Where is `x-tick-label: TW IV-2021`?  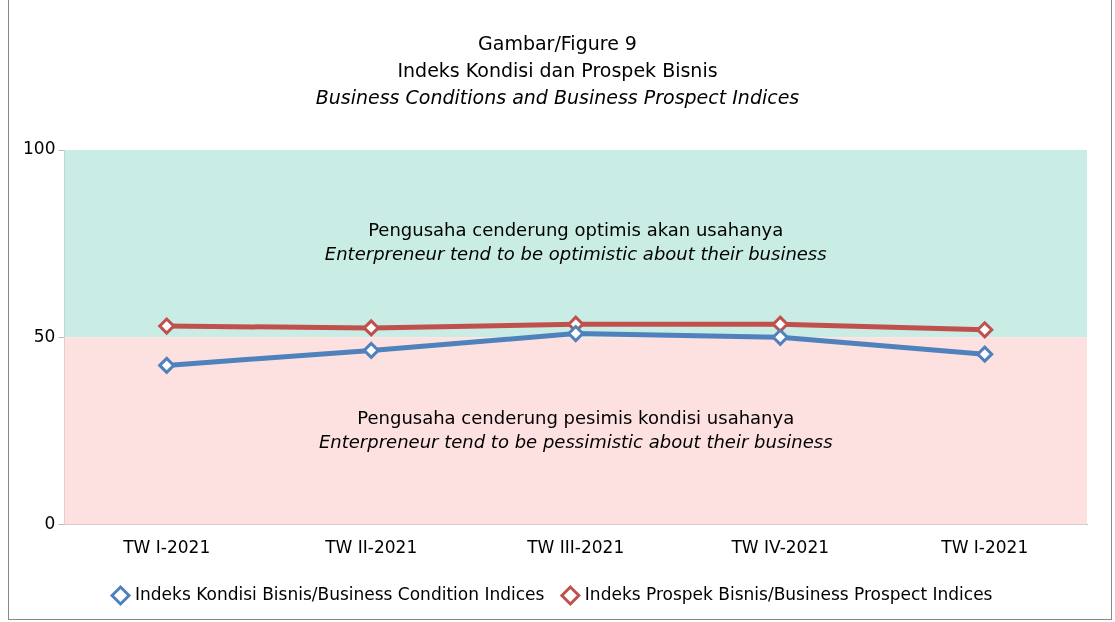 x-tick-label: TW IV-2021 is located at coordinates (780, 547).